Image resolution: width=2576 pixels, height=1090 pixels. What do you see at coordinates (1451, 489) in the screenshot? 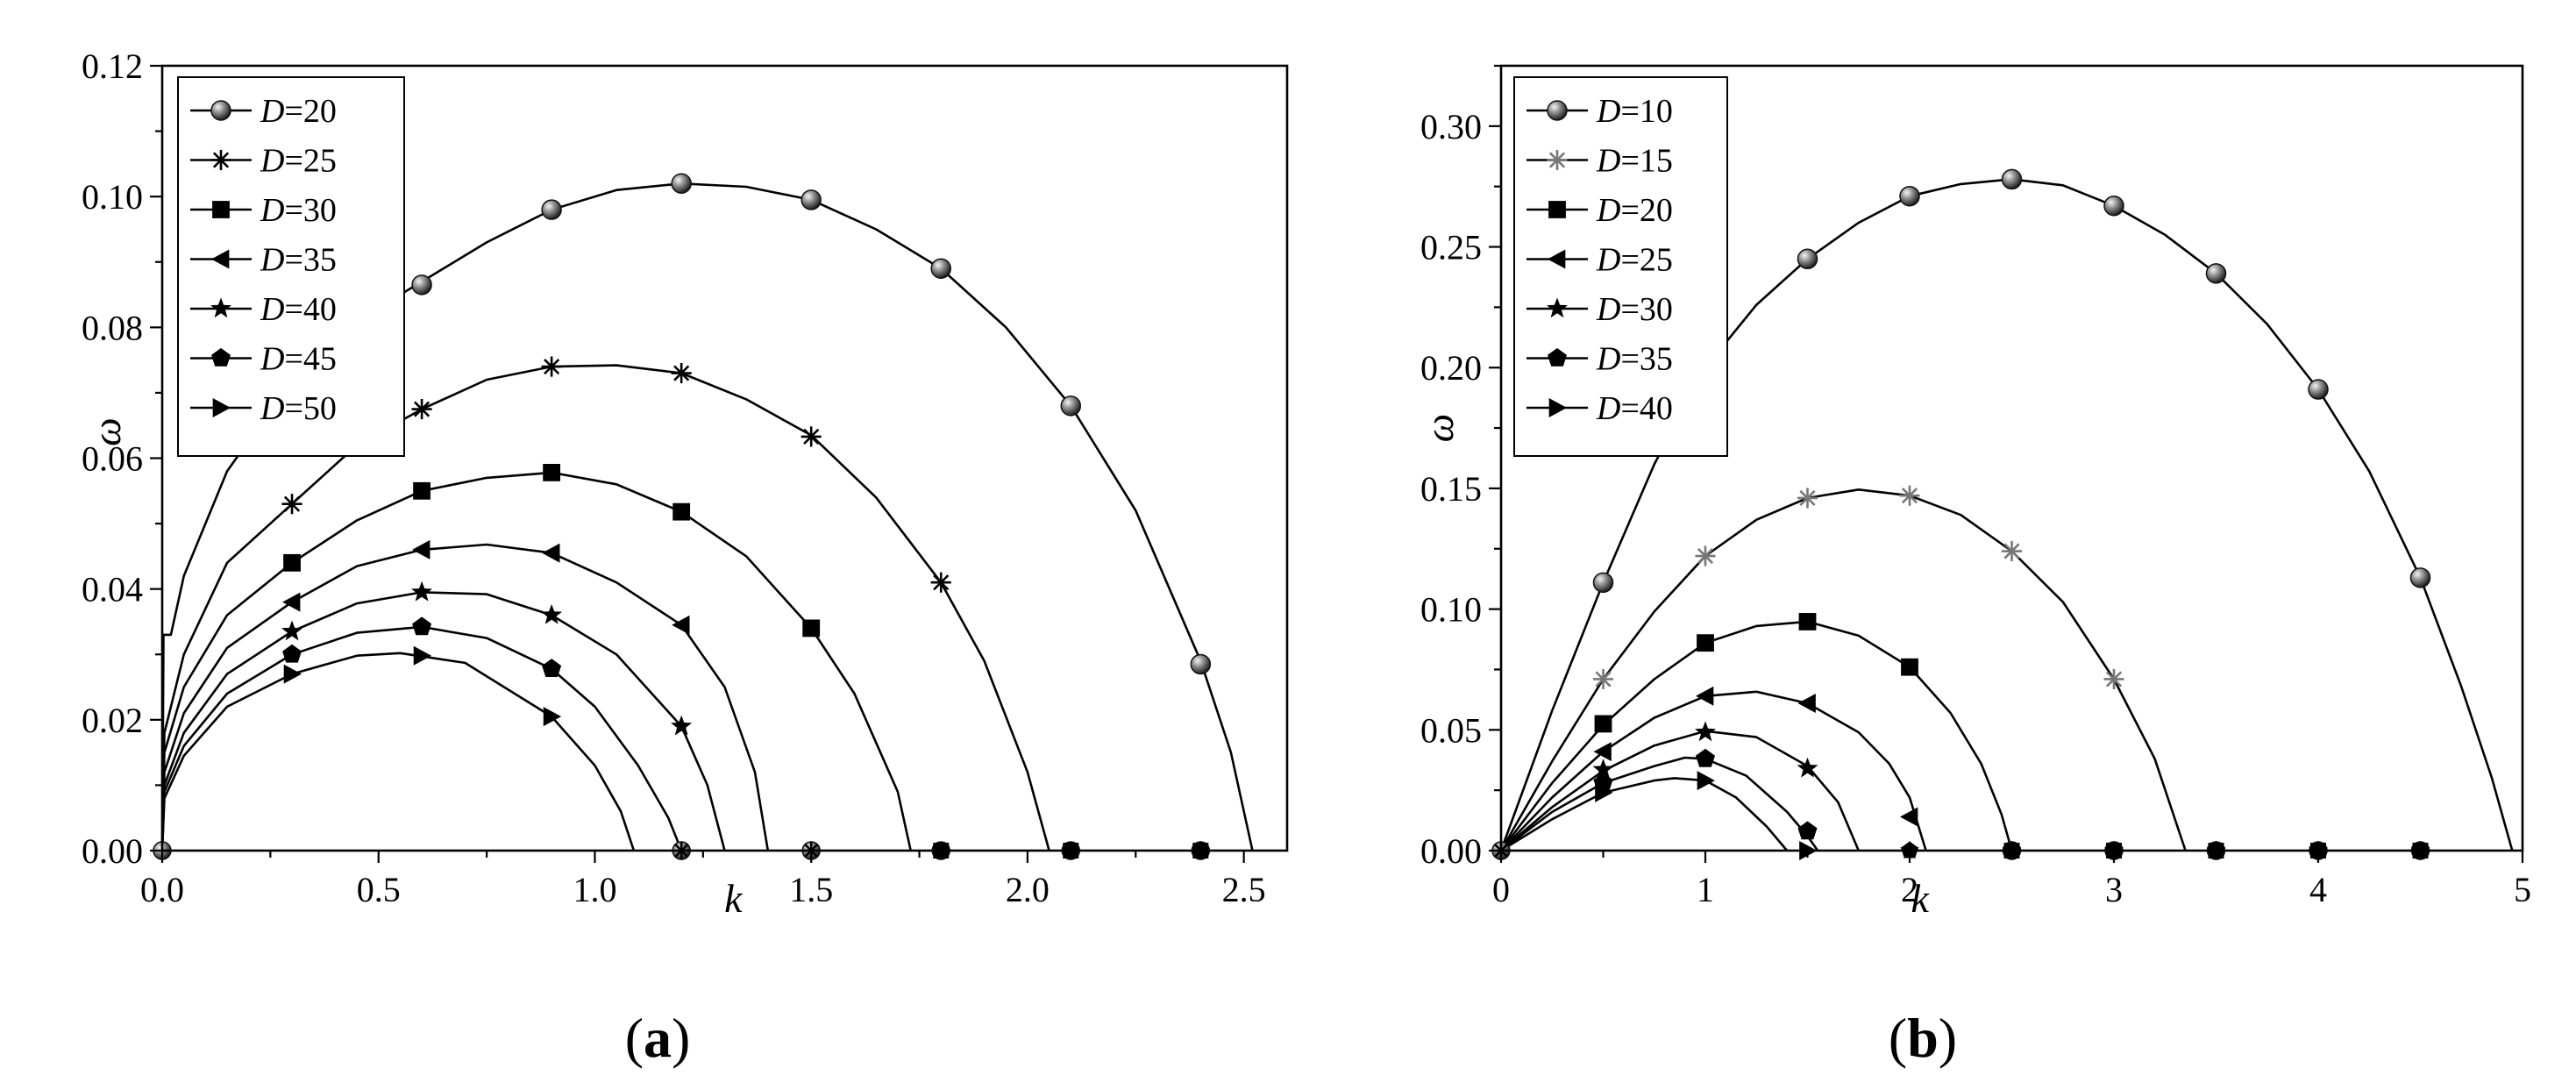
I see `y-tick-label: 0.15` at bounding box center [1451, 489].